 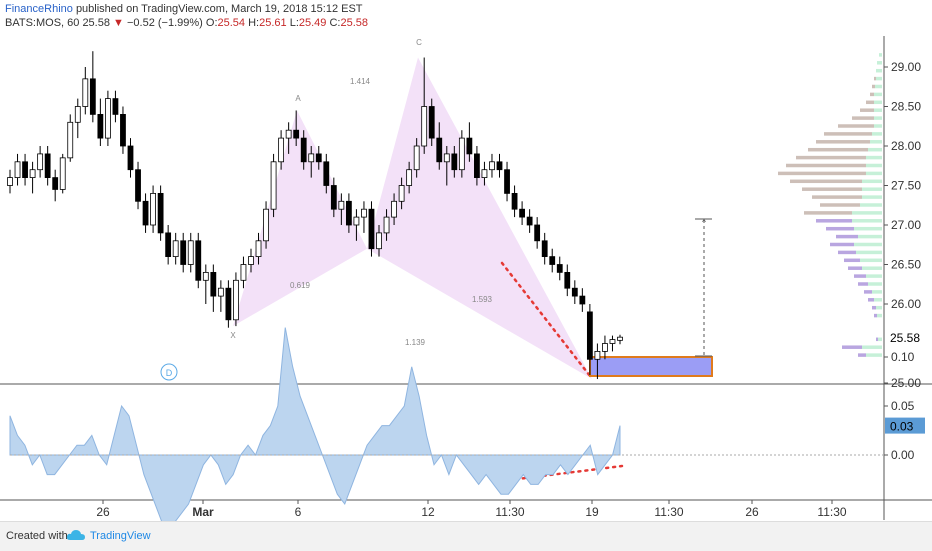 What do you see at coordinates (312, 23) in the screenshot?
I see `low-value: 25.49` at bounding box center [312, 23].